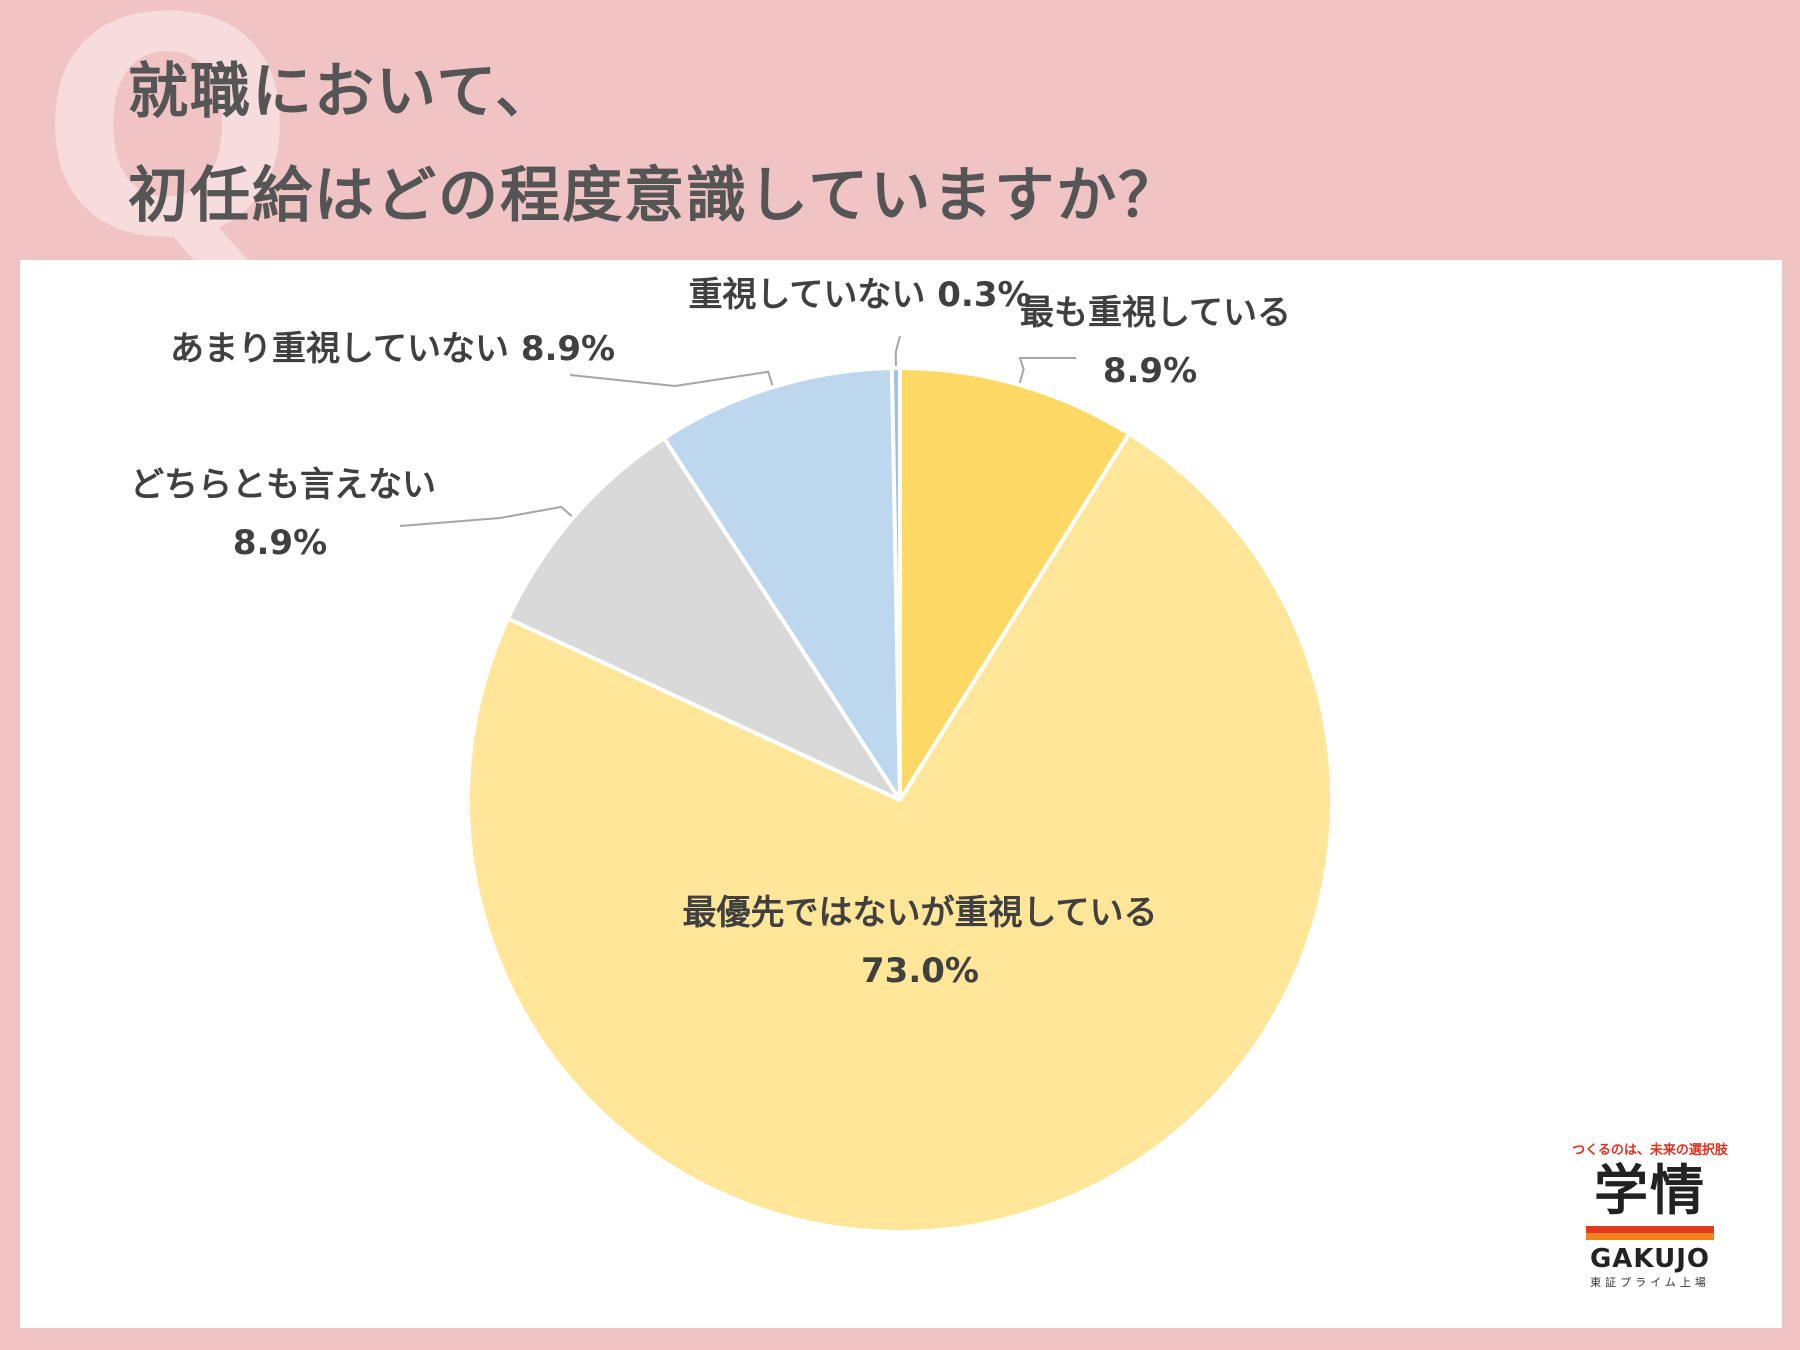 This screenshot has width=1800, height=1350. I want to click on slice-label-not-important: 重視していない 0.3%, so click(860, 295).